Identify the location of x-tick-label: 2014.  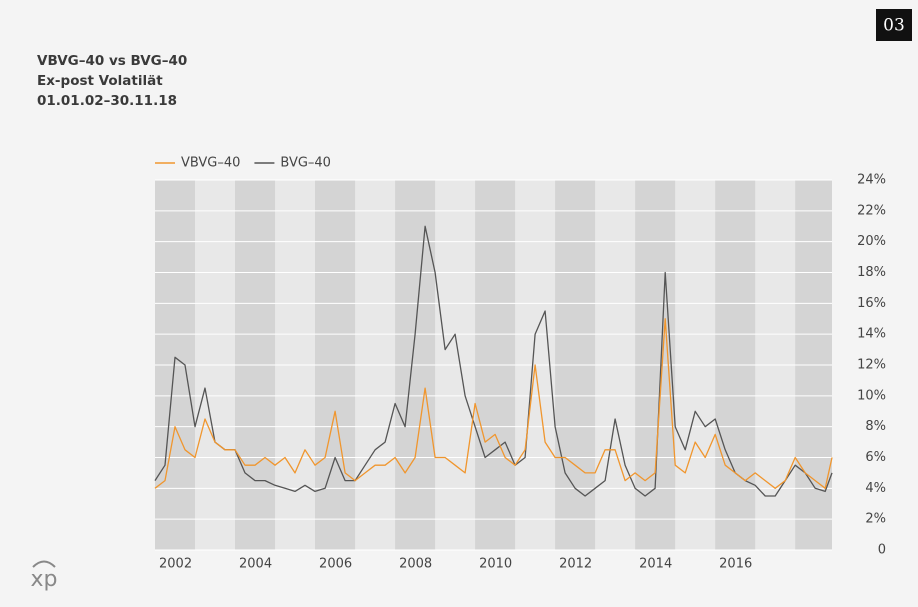
(655, 564).